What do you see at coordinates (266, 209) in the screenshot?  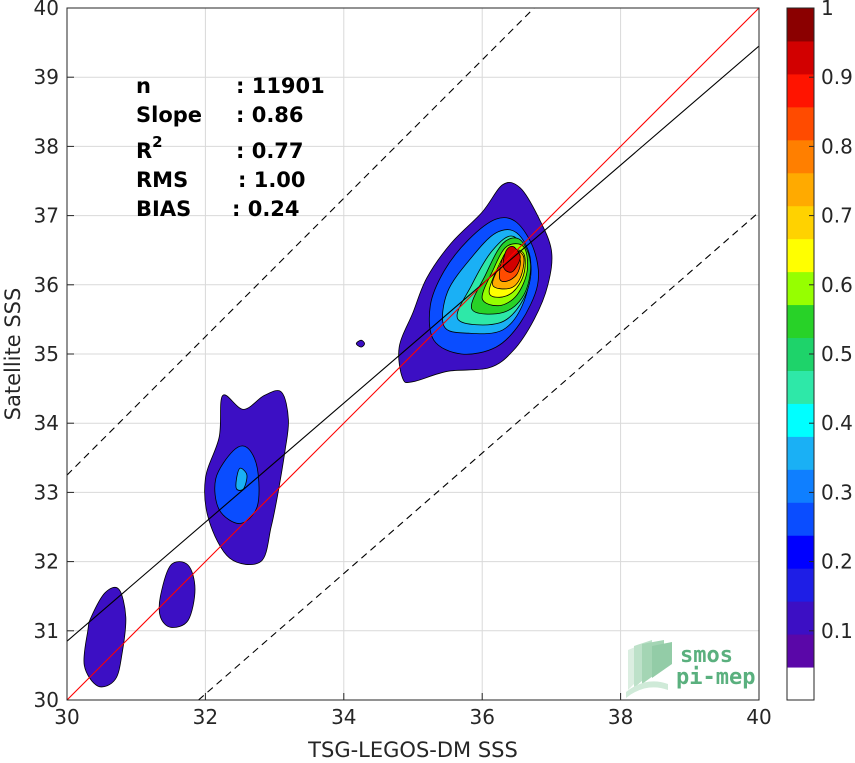 I see `stat-bias-value: : 0.24` at bounding box center [266, 209].